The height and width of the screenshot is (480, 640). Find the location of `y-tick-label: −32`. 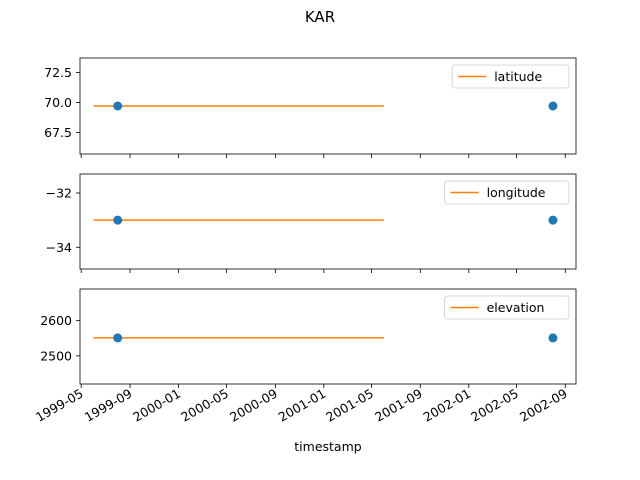

y-tick-label: −32 is located at coordinates (59, 193).